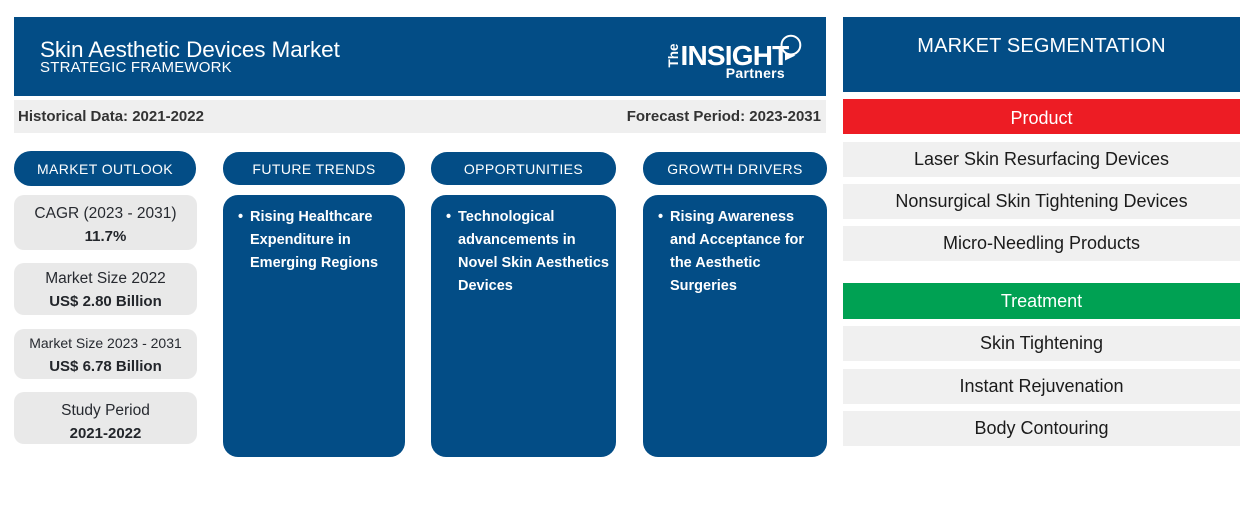 This screenshot has height=530, width=1254. Describe the element at coordinates (735, 55) in the screenshot. I see `svg-text: INSIGHT` at that location.